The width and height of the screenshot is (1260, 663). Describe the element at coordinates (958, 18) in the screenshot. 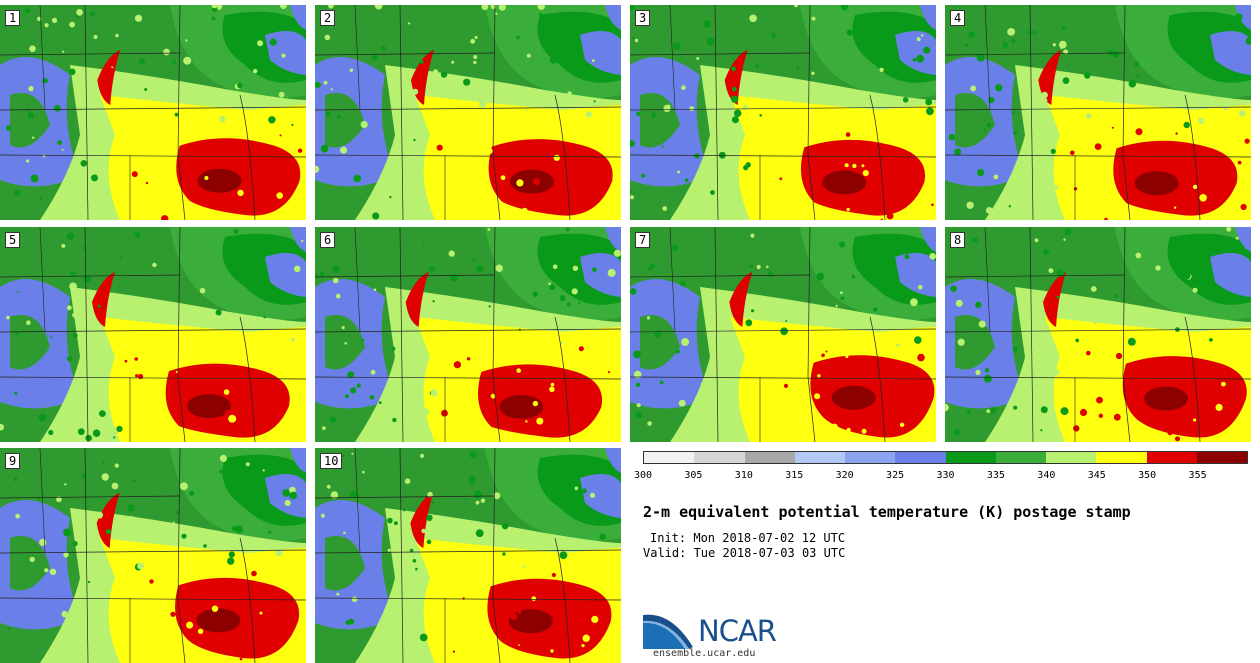

I see `member-number-label: 4` at that location.